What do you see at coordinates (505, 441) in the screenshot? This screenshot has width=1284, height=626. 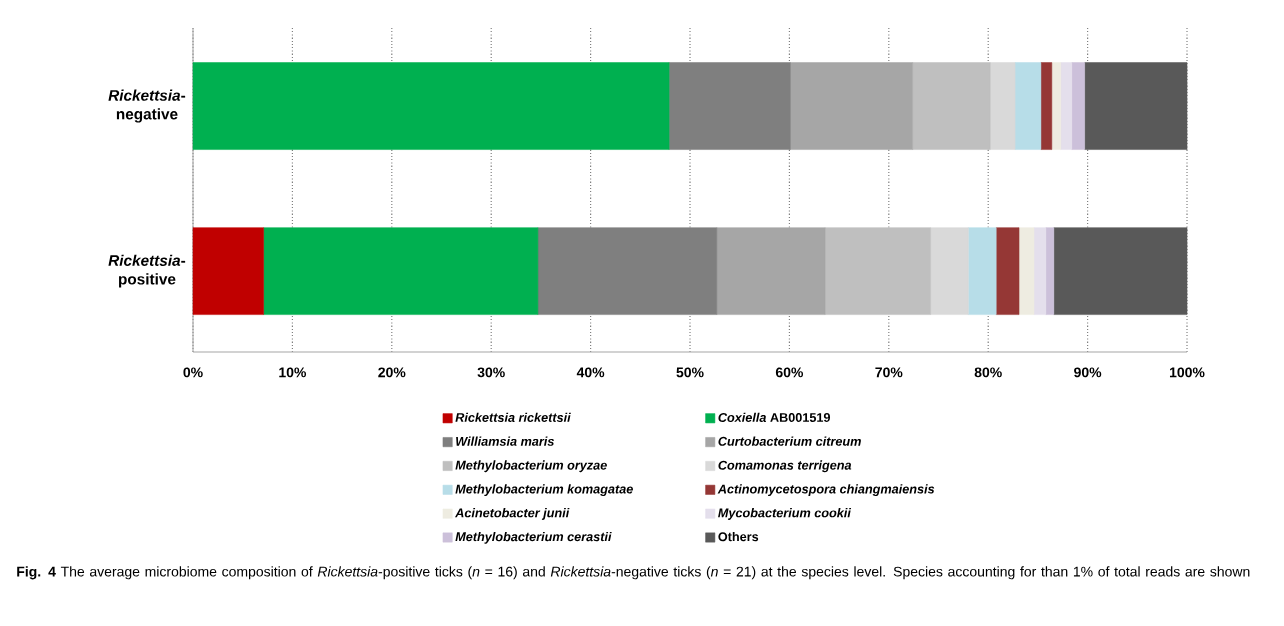 I see `legend-label: Williamsia maris` at bounding box center [505, 441].